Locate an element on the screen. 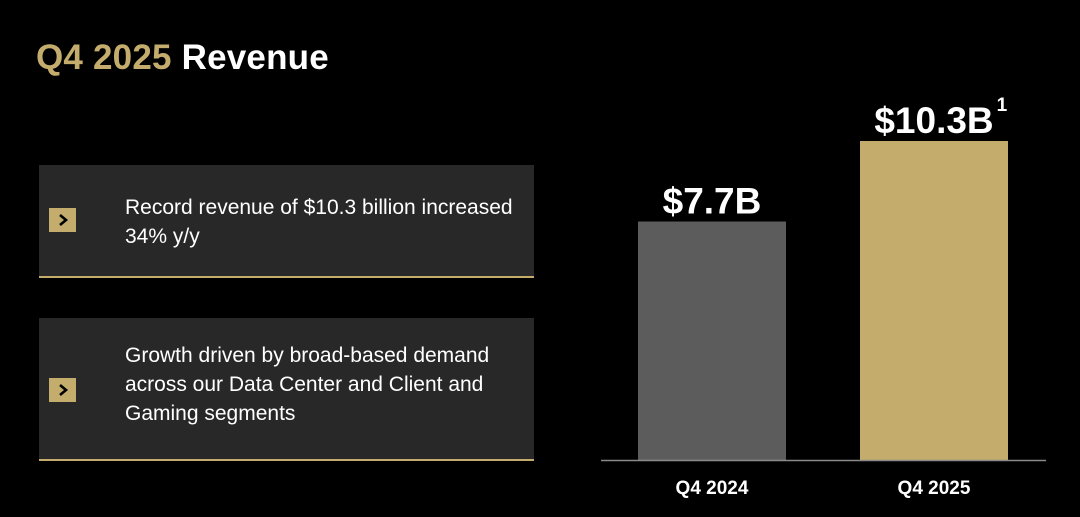 The height and width of the screenshot is (517, 1080). title-label: Revenue is located at coordinates (255, 57).